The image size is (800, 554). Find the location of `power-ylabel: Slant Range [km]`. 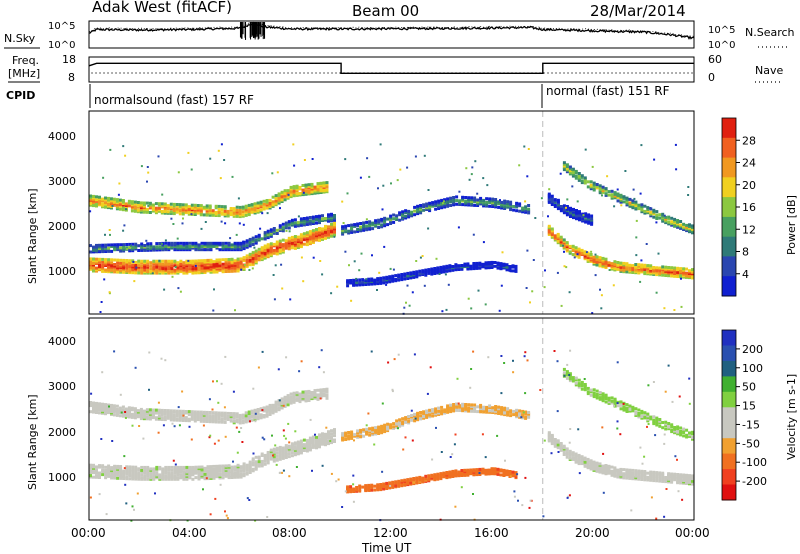

power-ylabel: Slant Range [km] is located at coordinates (32, 236).